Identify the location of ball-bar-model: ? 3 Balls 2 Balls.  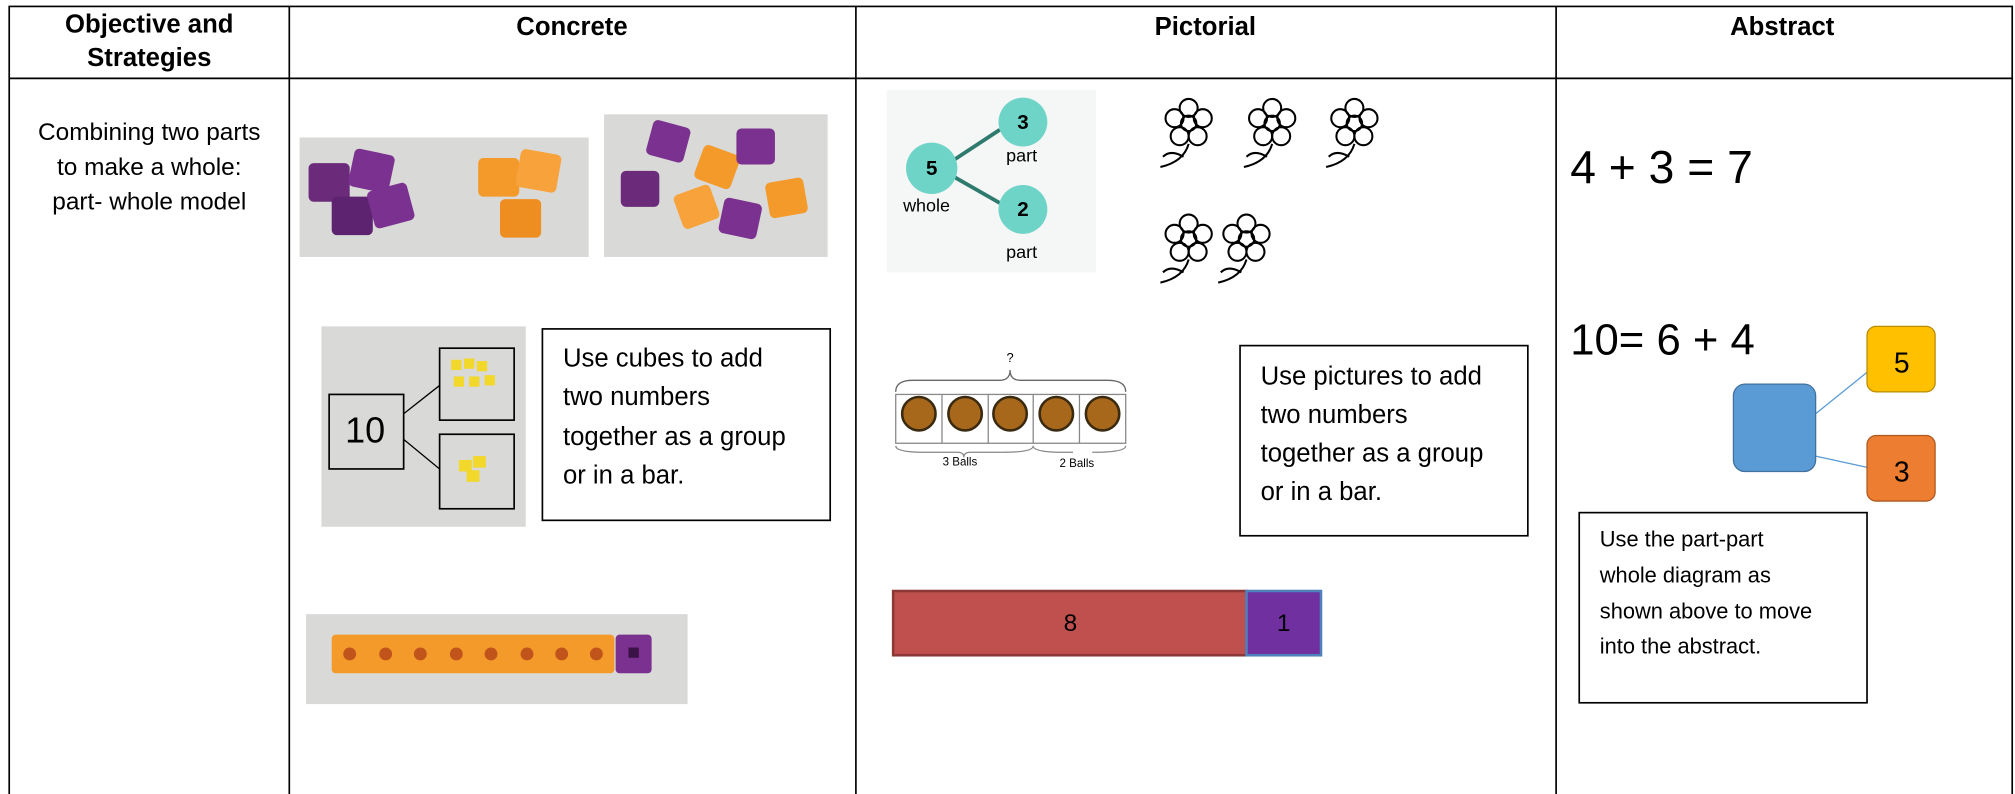
(1011, 410).